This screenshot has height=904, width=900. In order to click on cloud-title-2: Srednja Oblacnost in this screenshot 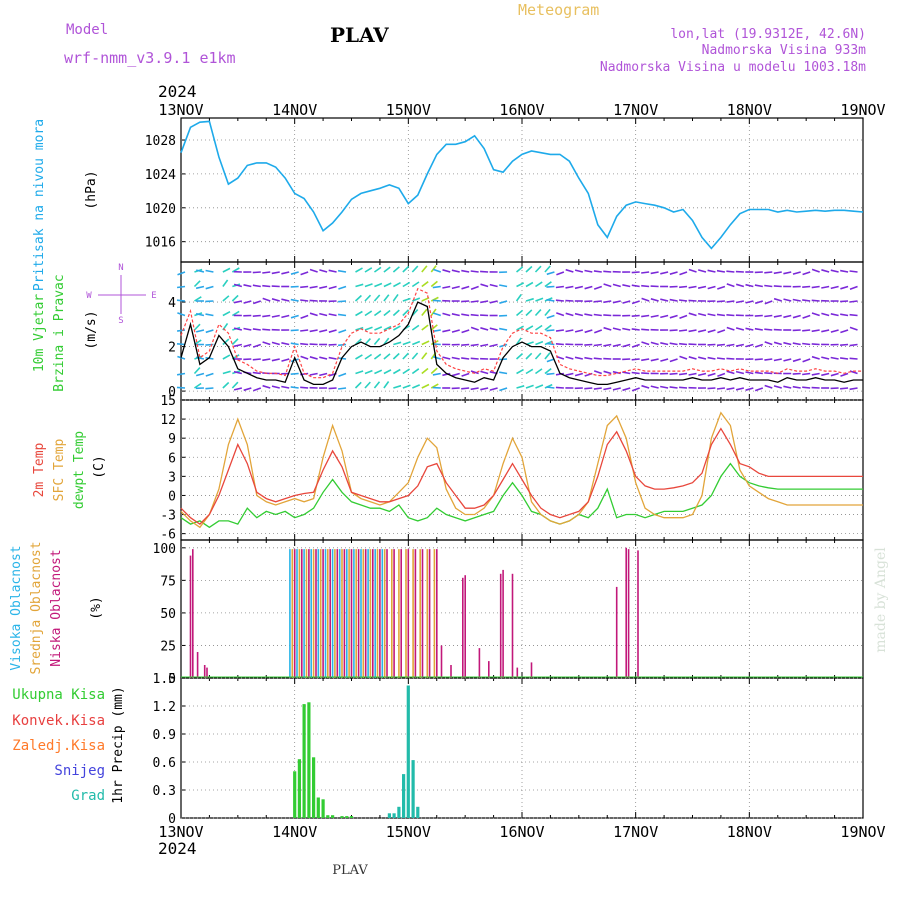, I will do `click(36, 607)`.